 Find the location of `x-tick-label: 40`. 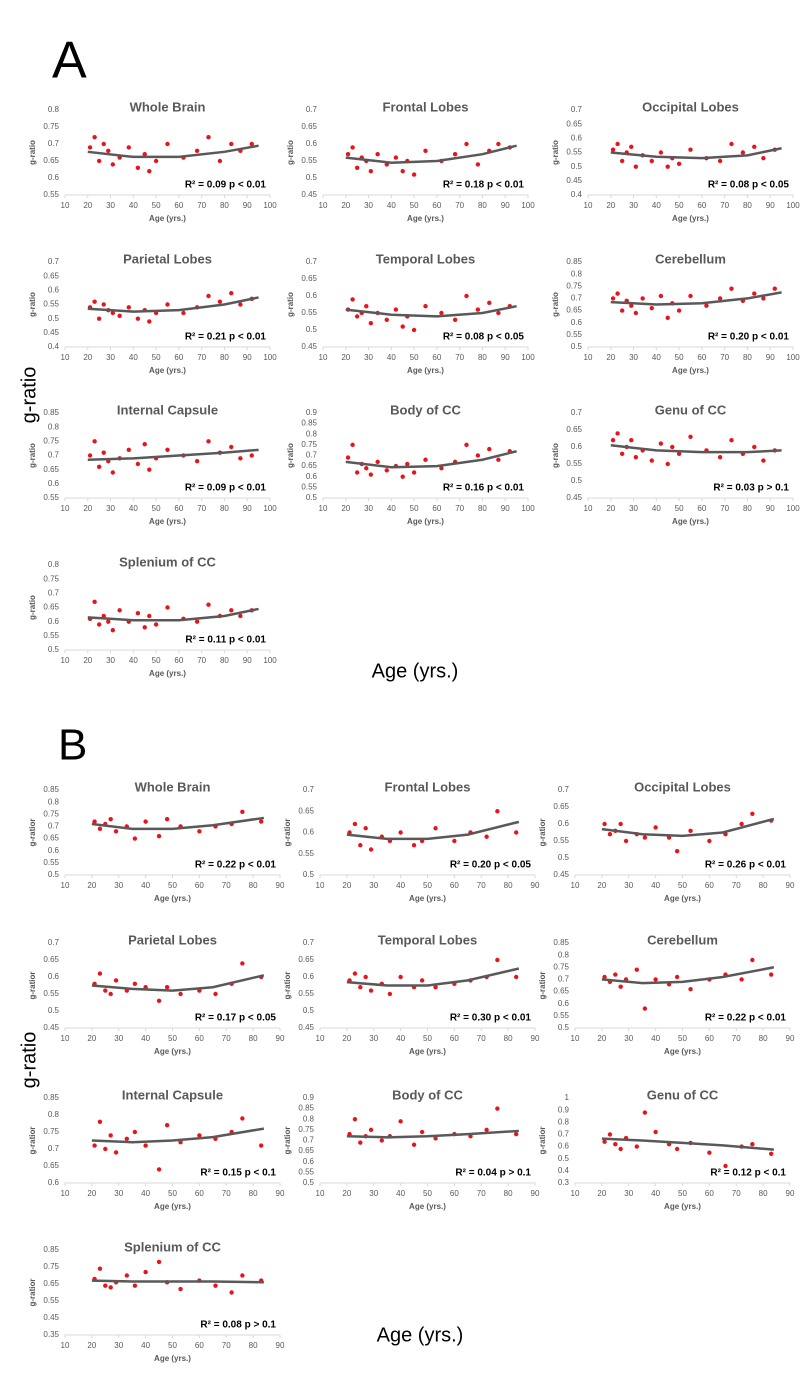

x-tick-label: 40 is located at coordinates (656, 357).